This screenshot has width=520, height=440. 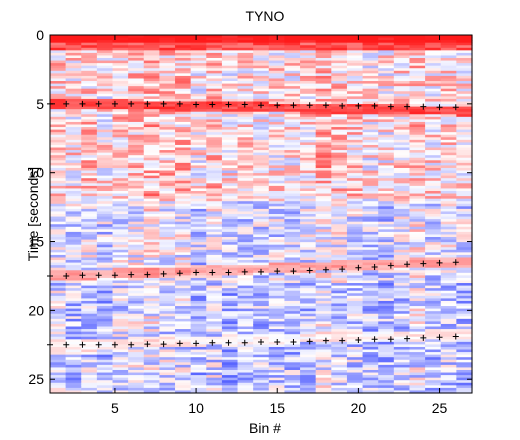 What do you see at coordinates (40, 104) in the screenshot?
I see `y-tick-label: 5` at bounding box center [40, 104].